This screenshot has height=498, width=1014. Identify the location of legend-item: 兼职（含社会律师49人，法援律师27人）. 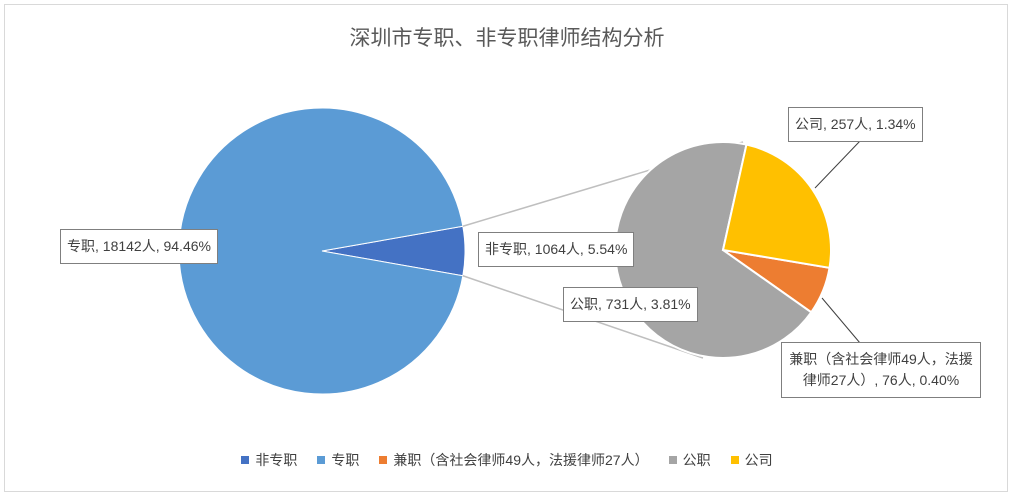
(514, 460).